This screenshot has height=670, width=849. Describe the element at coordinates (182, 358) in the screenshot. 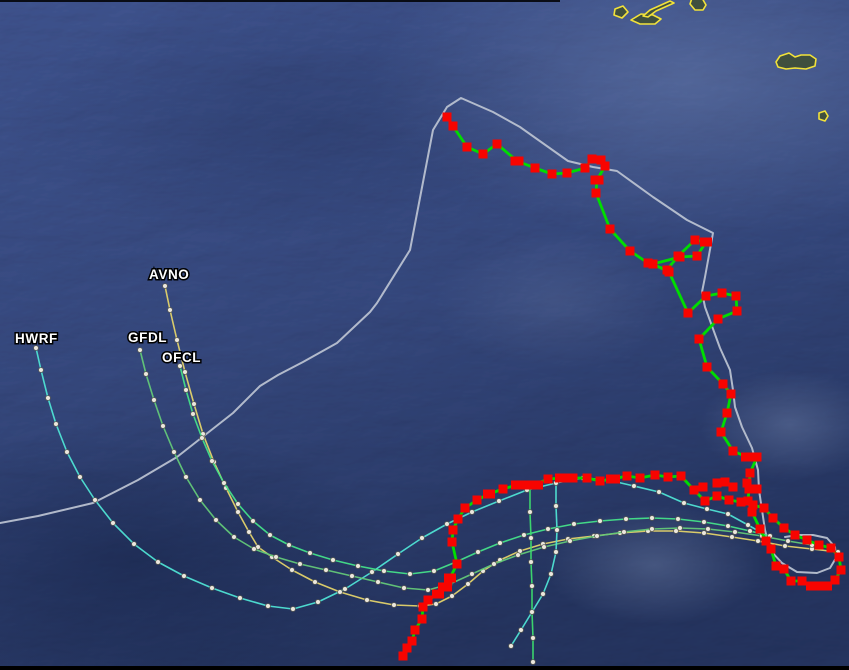

I see `model-label-ofcl: OFCL` at that location.